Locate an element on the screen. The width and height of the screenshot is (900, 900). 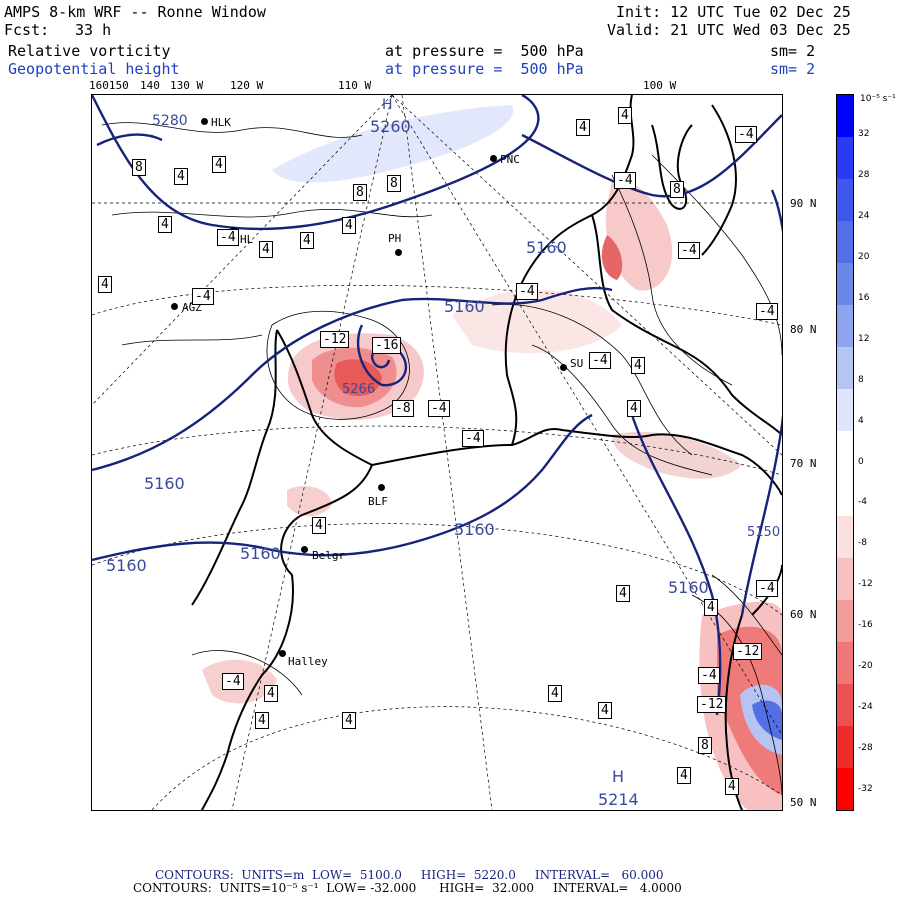
colorbar-tick-label: -4 is located at coordinates (862, 502).